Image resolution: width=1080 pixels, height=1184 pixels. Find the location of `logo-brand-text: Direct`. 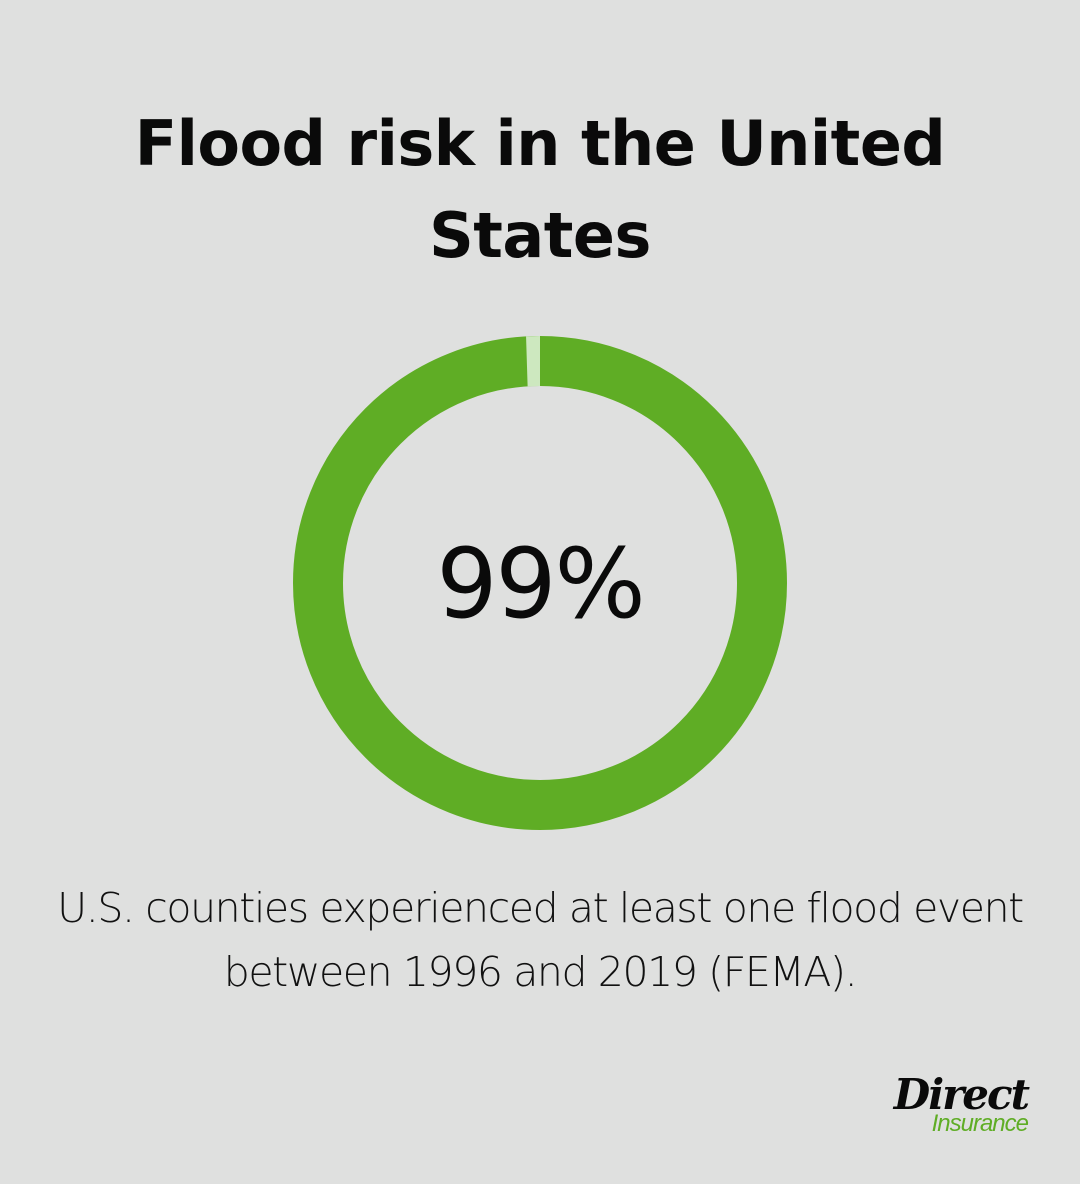

logo-brand-text: Direct is located at coordinates (961, 1094).